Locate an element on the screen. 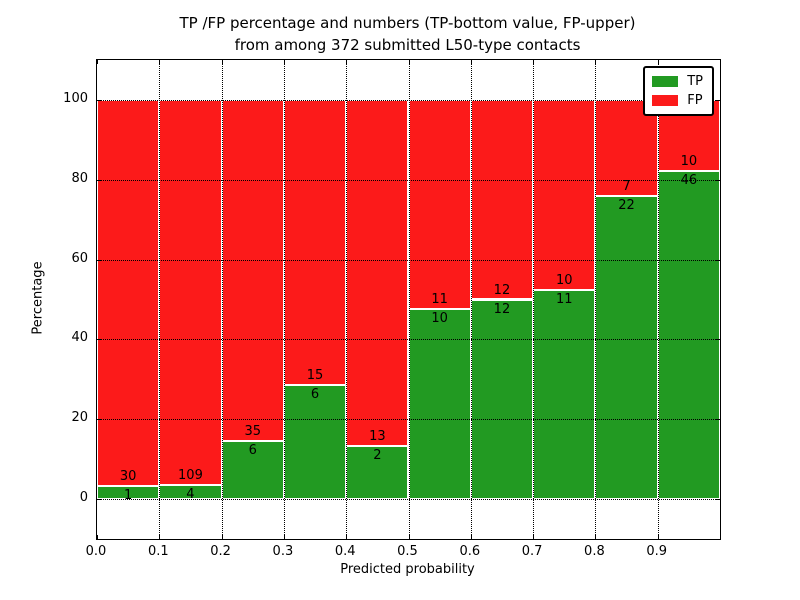 The width and height of the screenshot is (800, 600). fp-count-label: 109 is located at coordinates (190, 475).